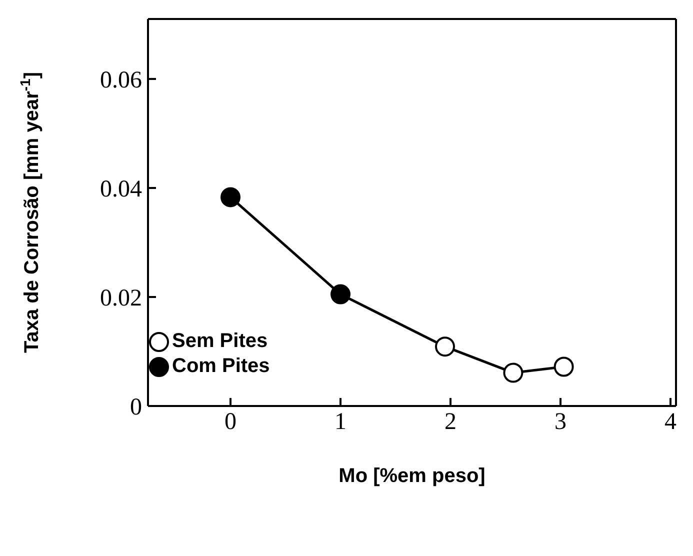 The image size is (693, 556). I want to click on legend-label: Sem Pites, so click(220, 341).